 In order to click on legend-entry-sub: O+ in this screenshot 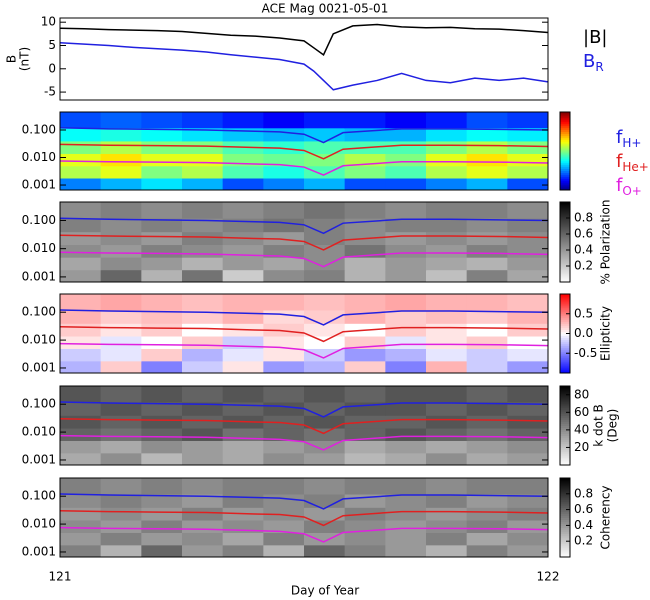, I will do `click(632, 191)`.